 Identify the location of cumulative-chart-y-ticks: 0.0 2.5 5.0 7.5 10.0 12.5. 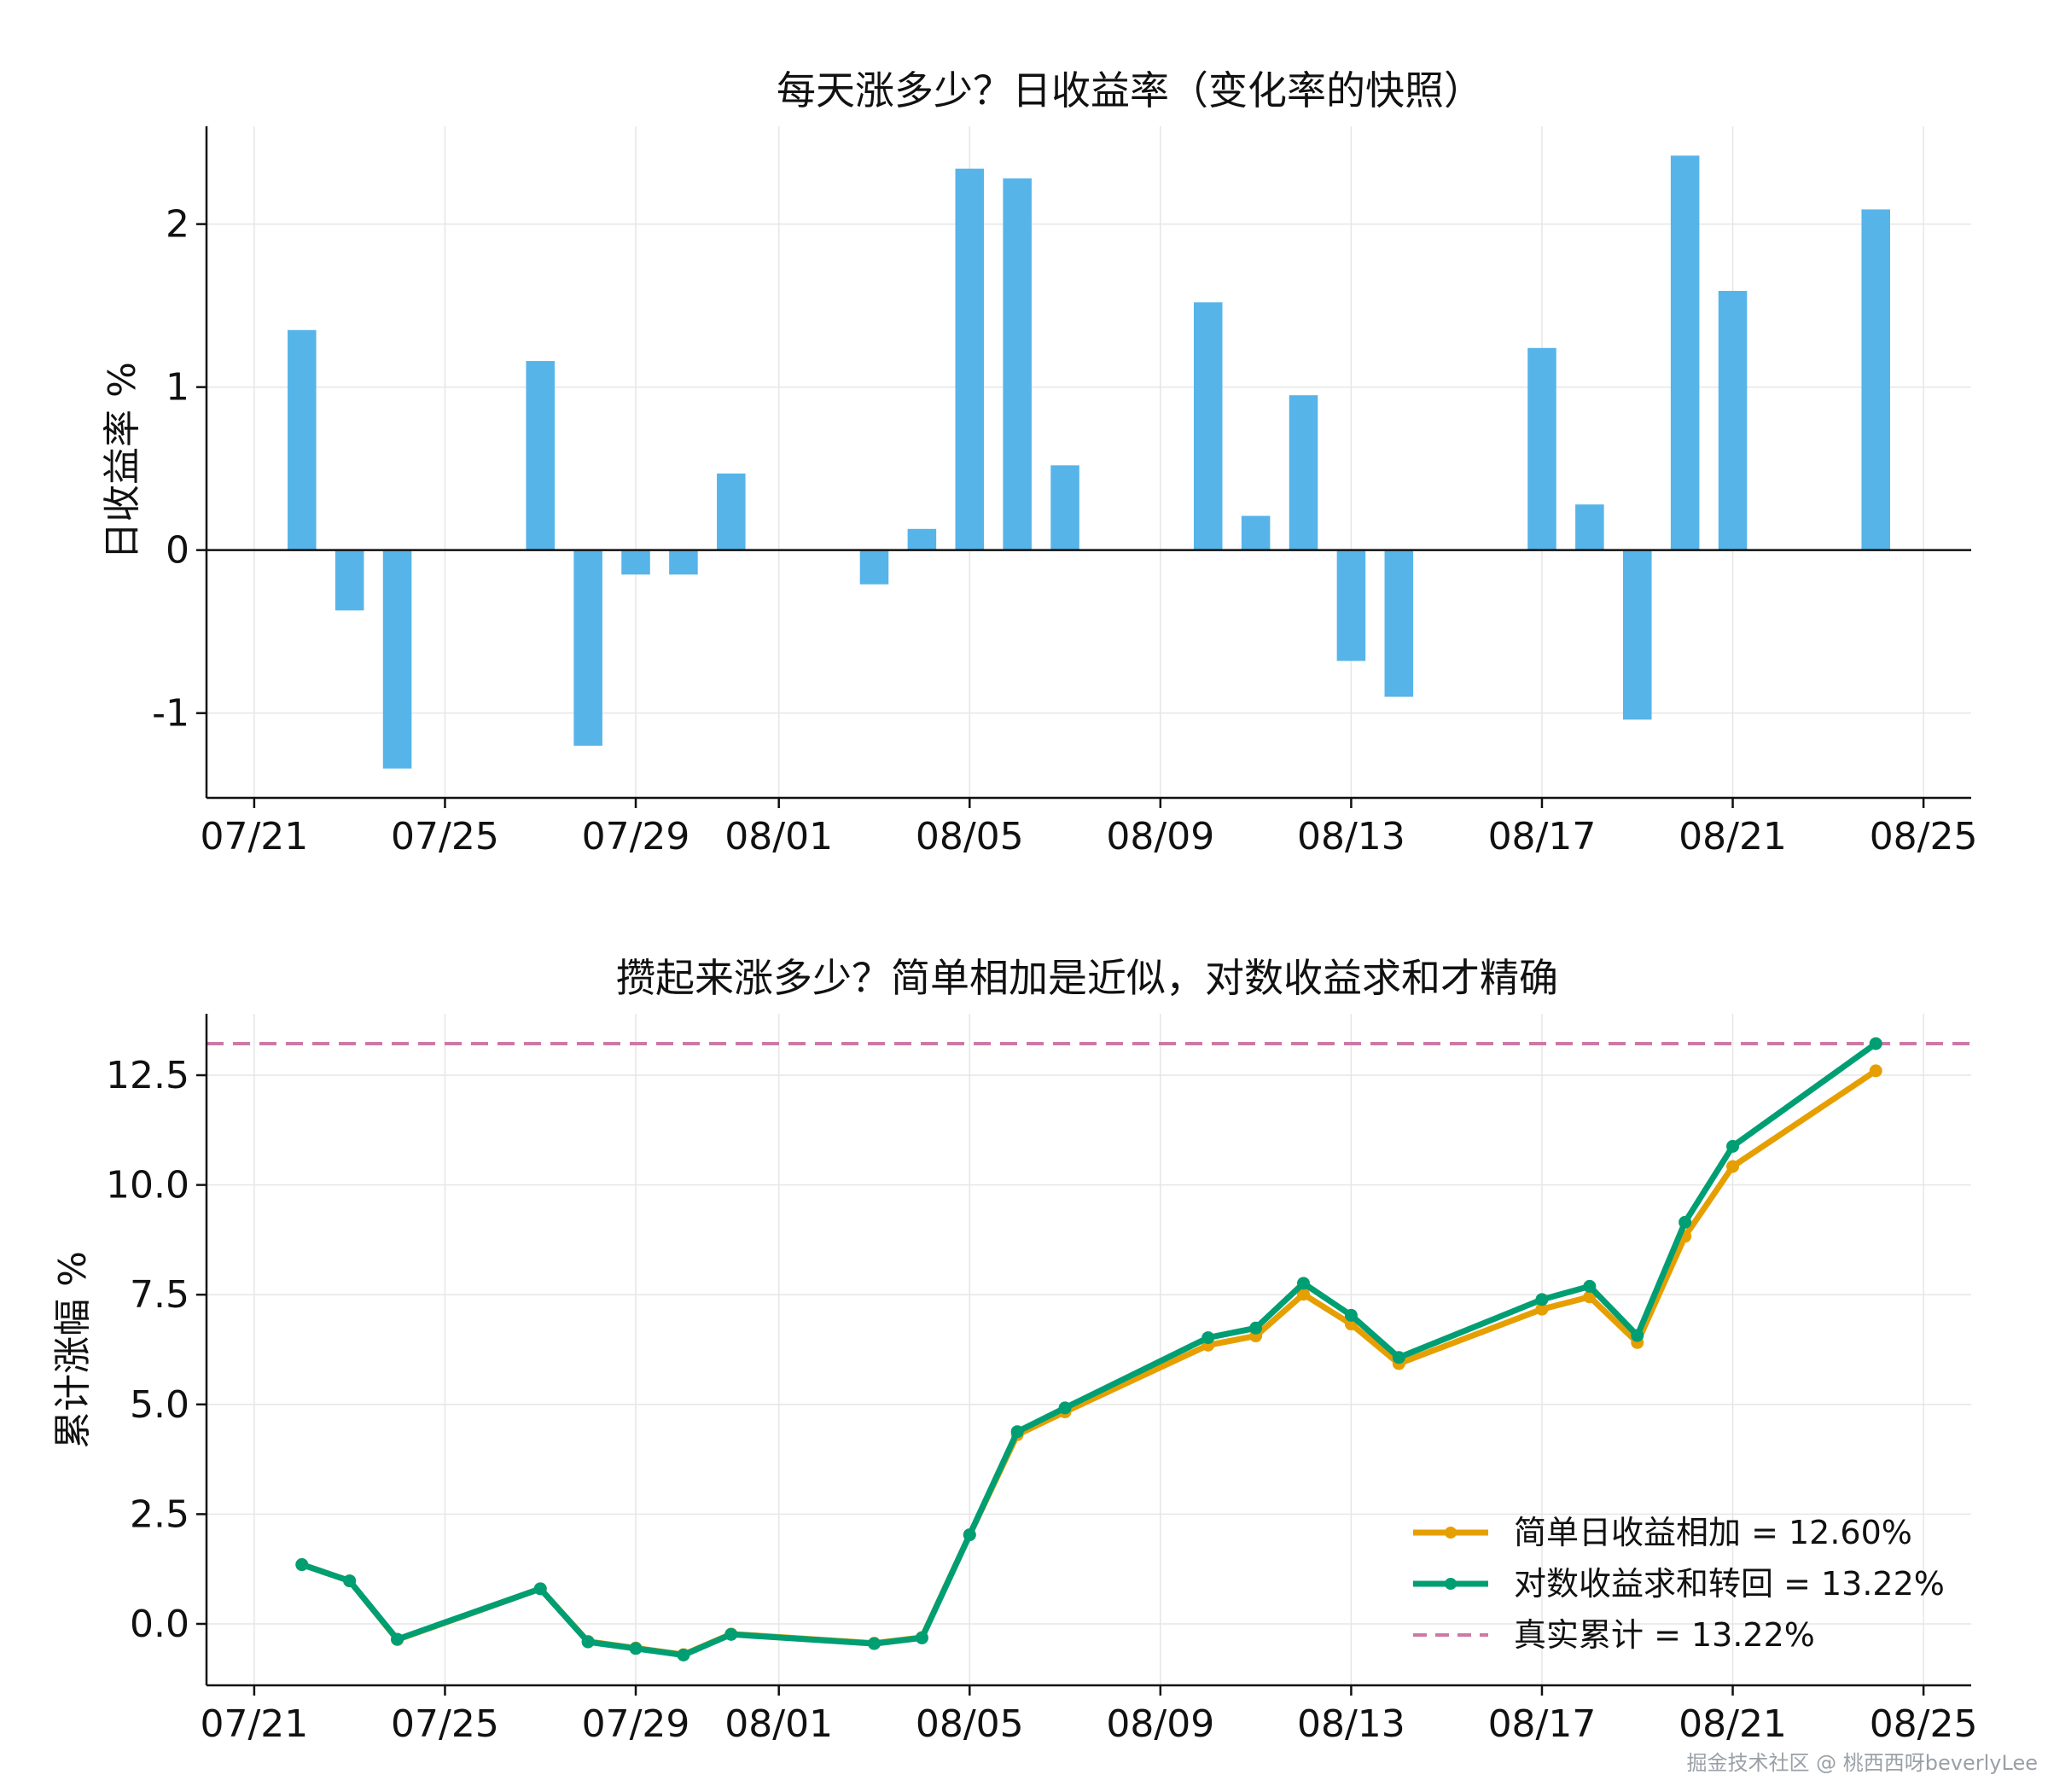
(156, 1350).